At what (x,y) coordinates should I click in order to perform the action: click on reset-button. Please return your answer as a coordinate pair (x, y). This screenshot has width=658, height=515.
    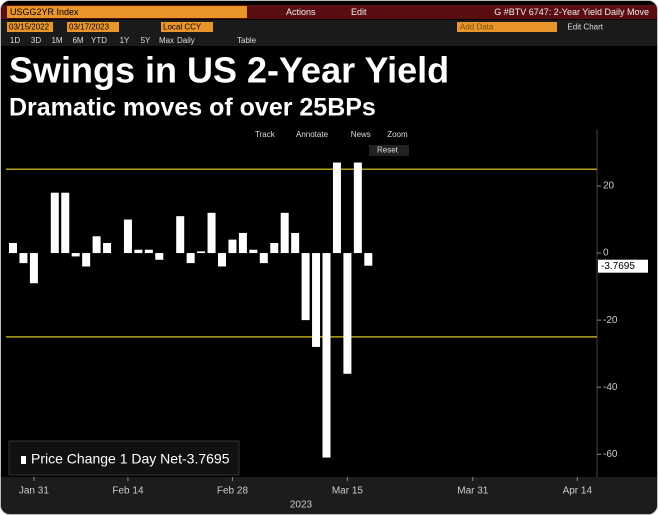
    Looking at the image, I should click on (389, 150).